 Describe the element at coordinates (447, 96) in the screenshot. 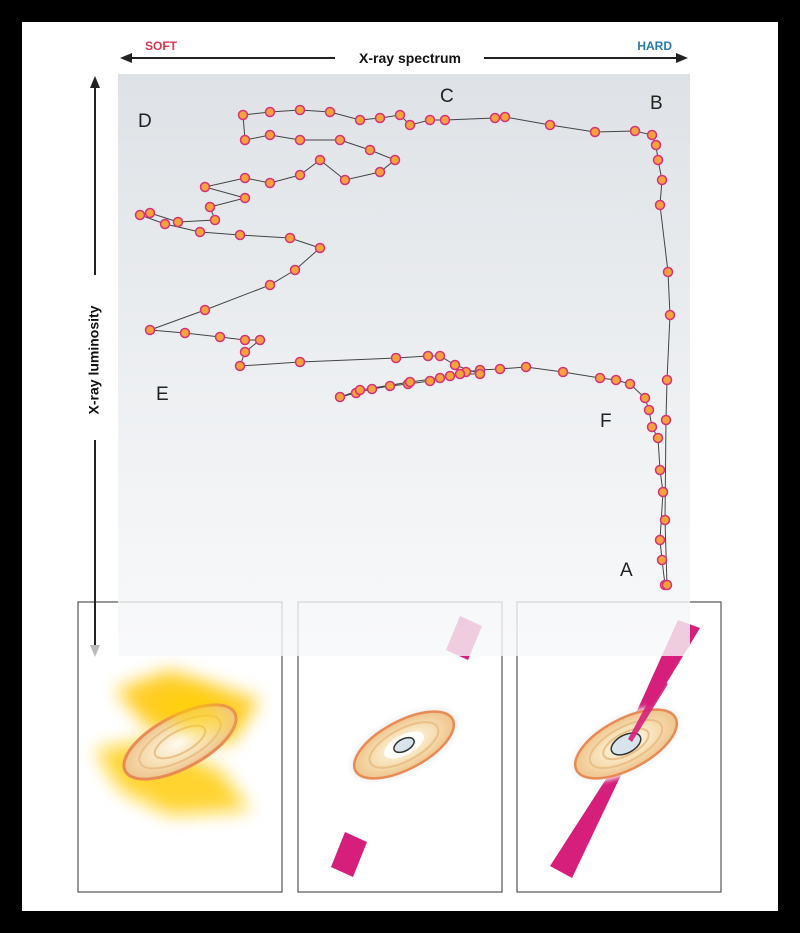

I see `state-label: C` at that location.